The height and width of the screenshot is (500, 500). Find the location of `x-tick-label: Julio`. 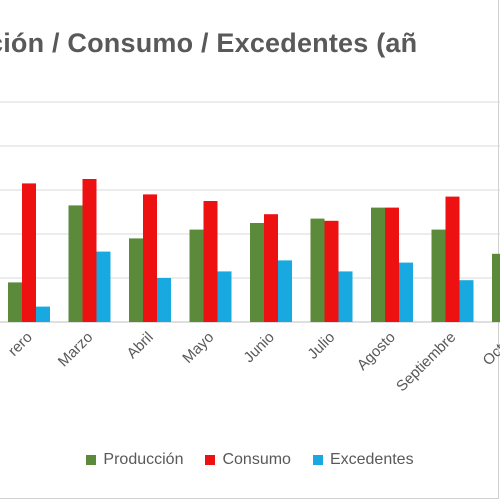

x-tick-label: Julio is located at coordinates (321, 346).